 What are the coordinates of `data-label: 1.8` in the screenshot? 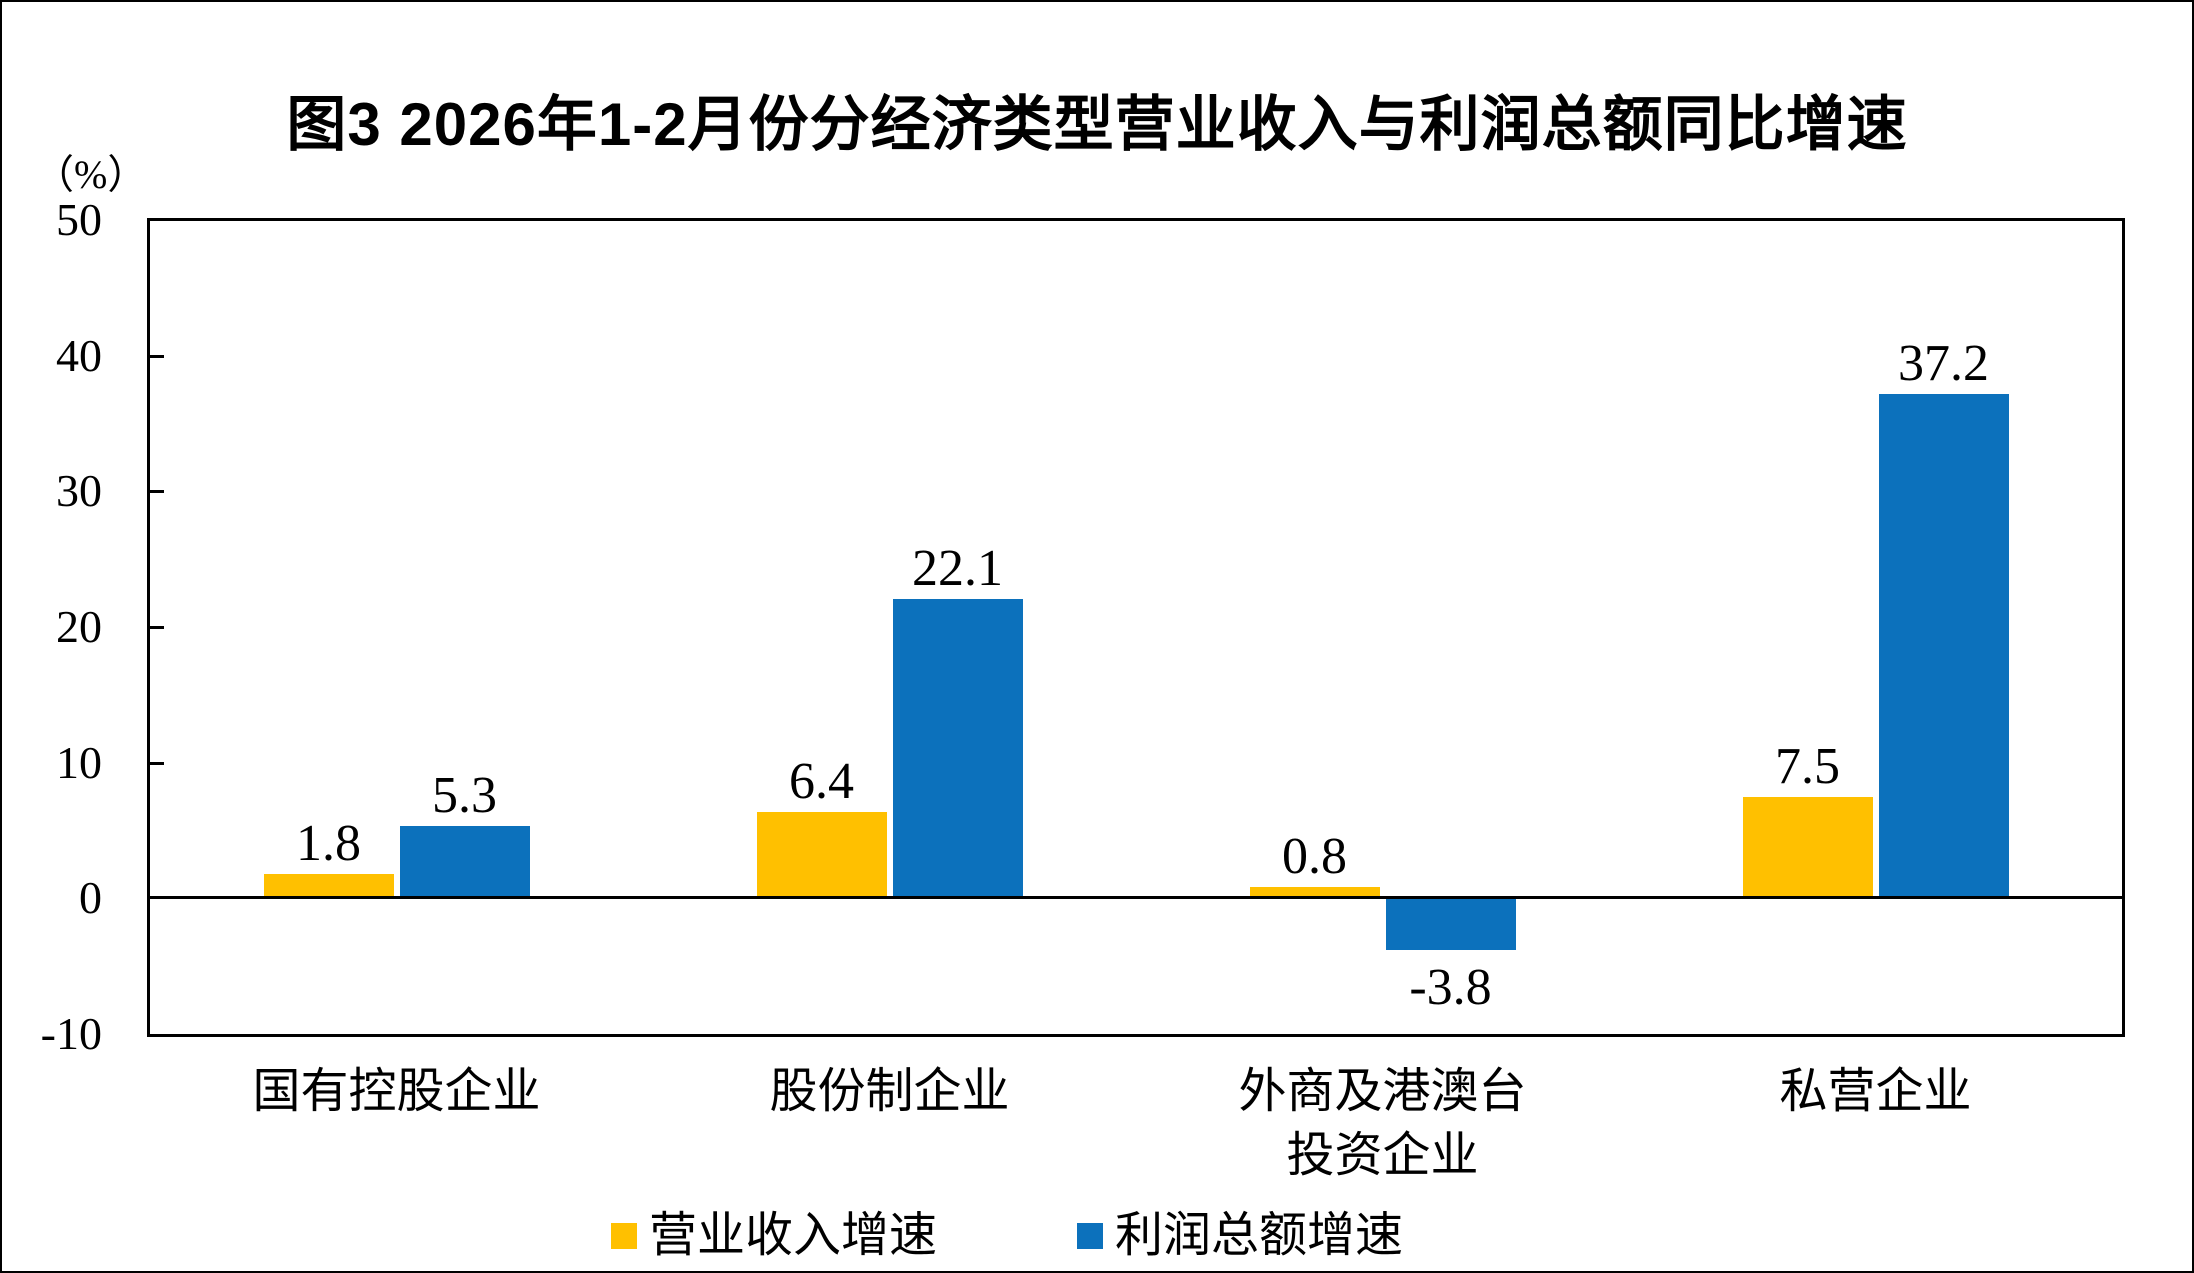 It's located at (328, 843).